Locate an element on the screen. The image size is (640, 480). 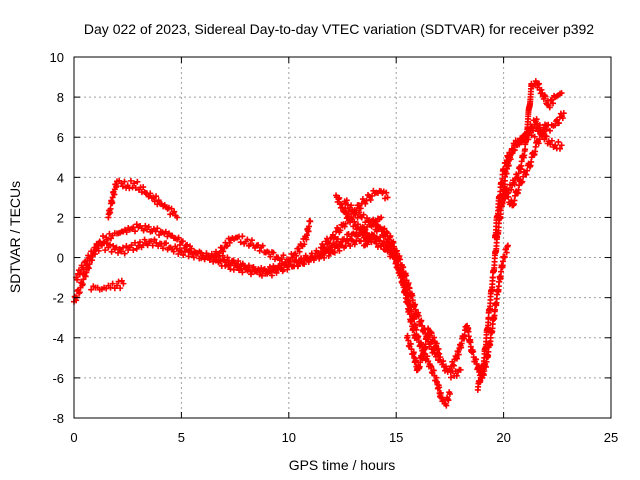
x-tick-labels: 0 5 10 15 20 25 is located at coordinates (344, 437).